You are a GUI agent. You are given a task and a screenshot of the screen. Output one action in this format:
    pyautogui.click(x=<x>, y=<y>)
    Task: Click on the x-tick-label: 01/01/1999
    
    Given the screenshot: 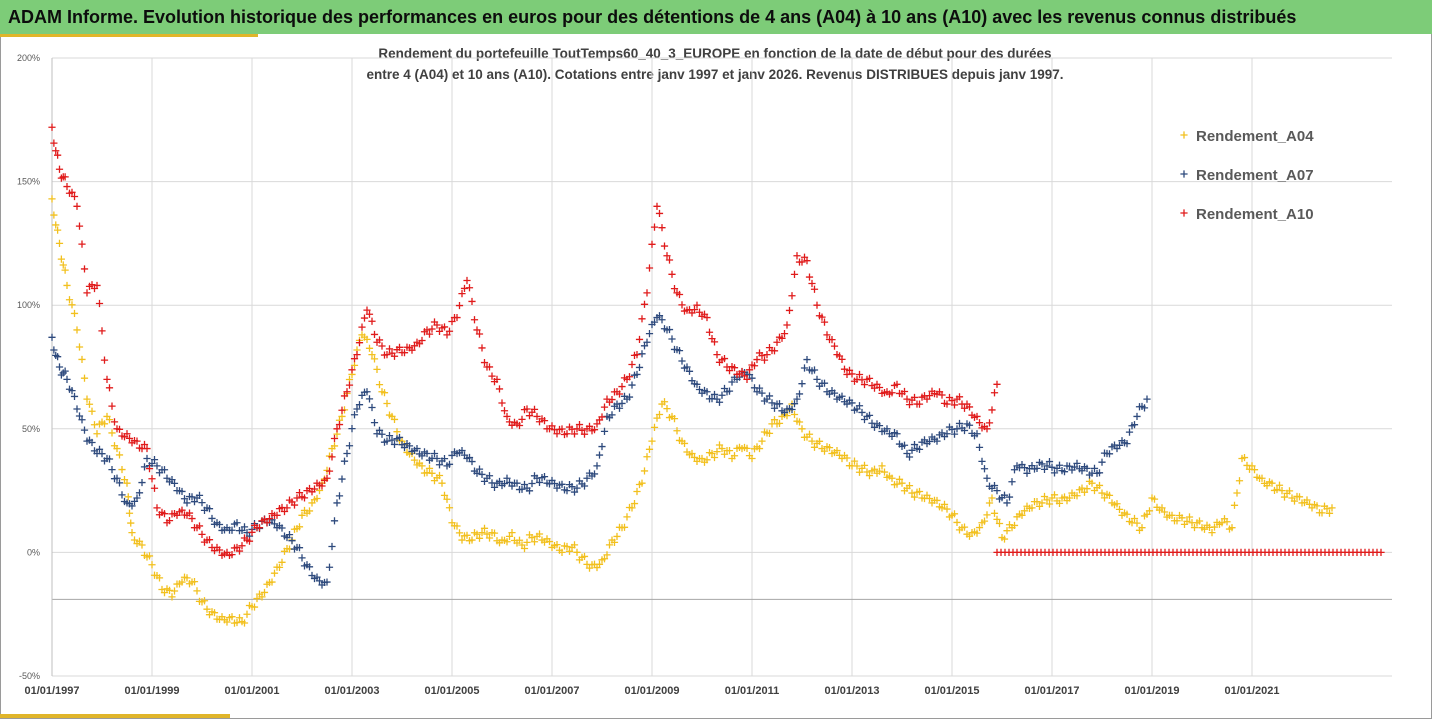 What is the action you would take?
    pyautogui.click(x=151, y=691)
    